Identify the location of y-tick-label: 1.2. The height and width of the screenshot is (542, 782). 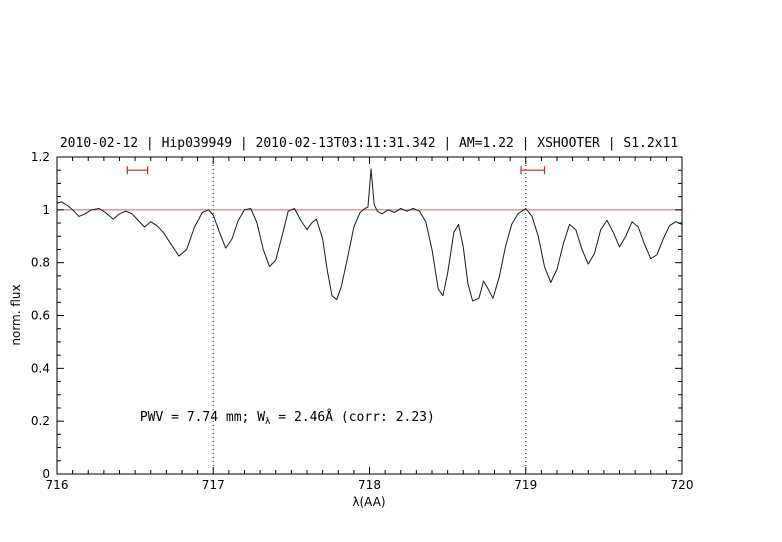
(40, 157).